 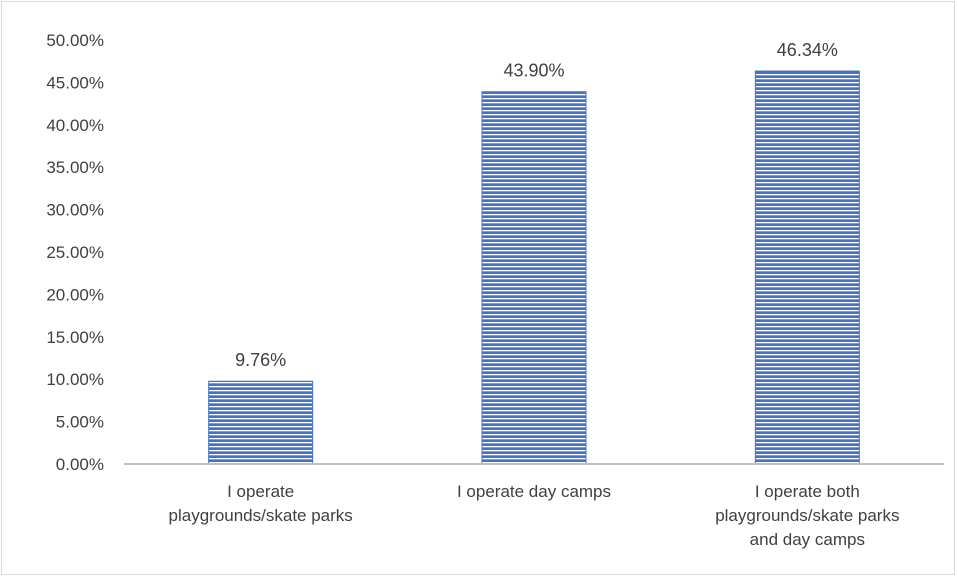 I want to click on y-tick-label: 0.00%, so click(x=80, y=464).